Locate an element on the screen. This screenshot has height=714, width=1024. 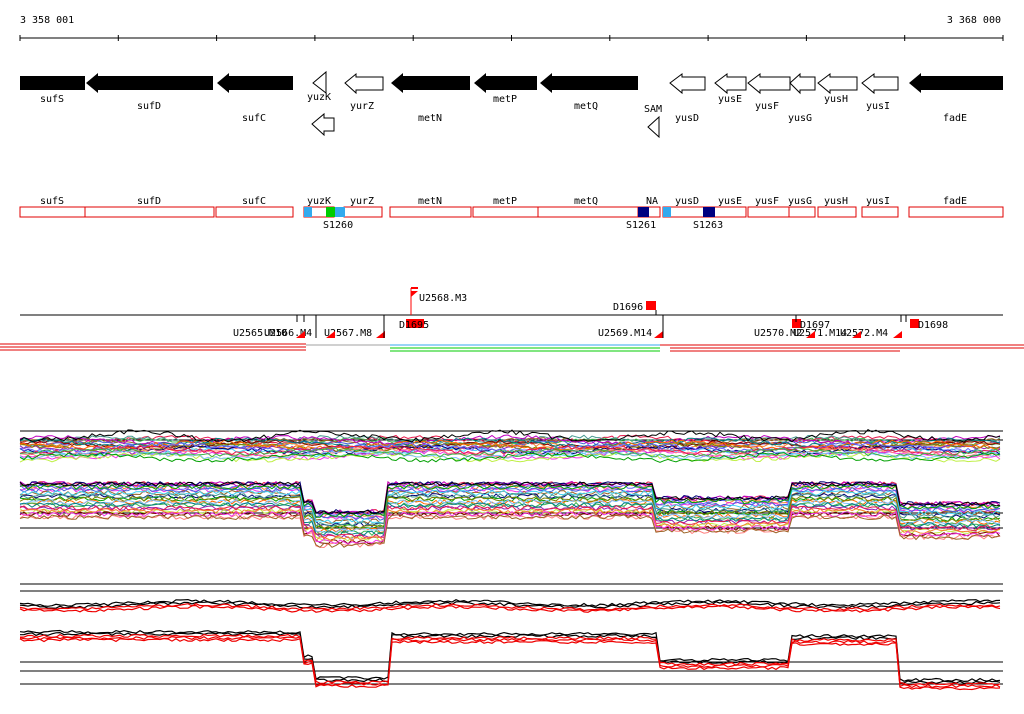
gene-label-yusE: yusE is located at coordinates (730, 99).